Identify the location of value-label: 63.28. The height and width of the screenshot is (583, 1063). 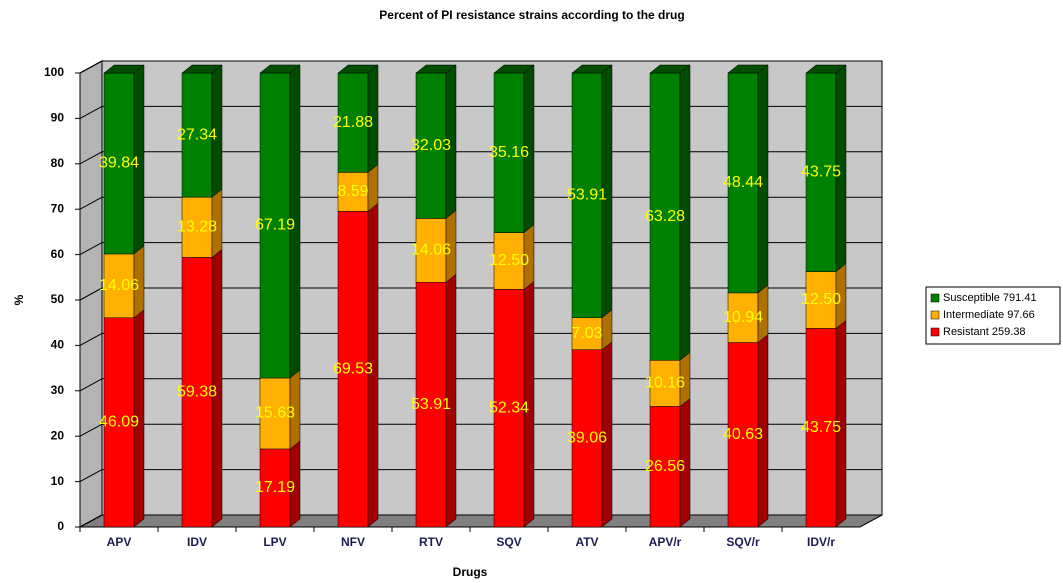
(665, 216).